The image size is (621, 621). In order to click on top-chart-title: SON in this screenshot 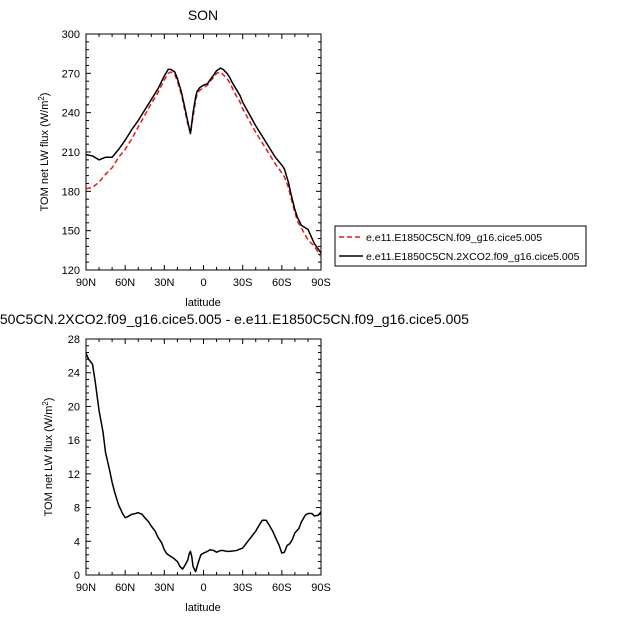, I will do `click(203, 15)`.